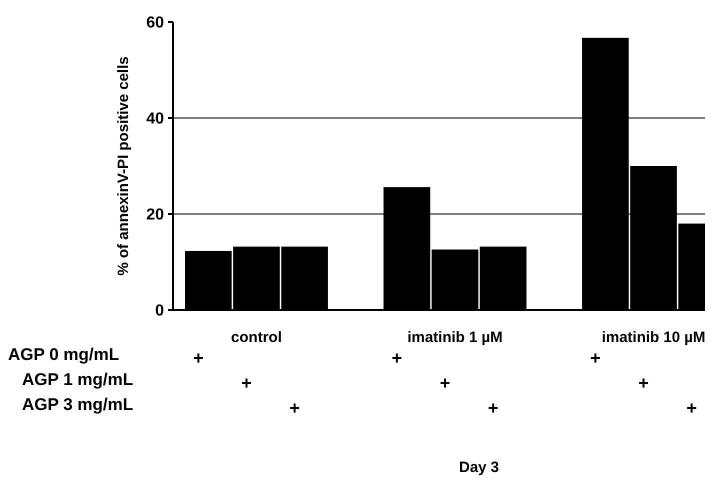  I want to click on x-tick-label: control, so click(256, 337).